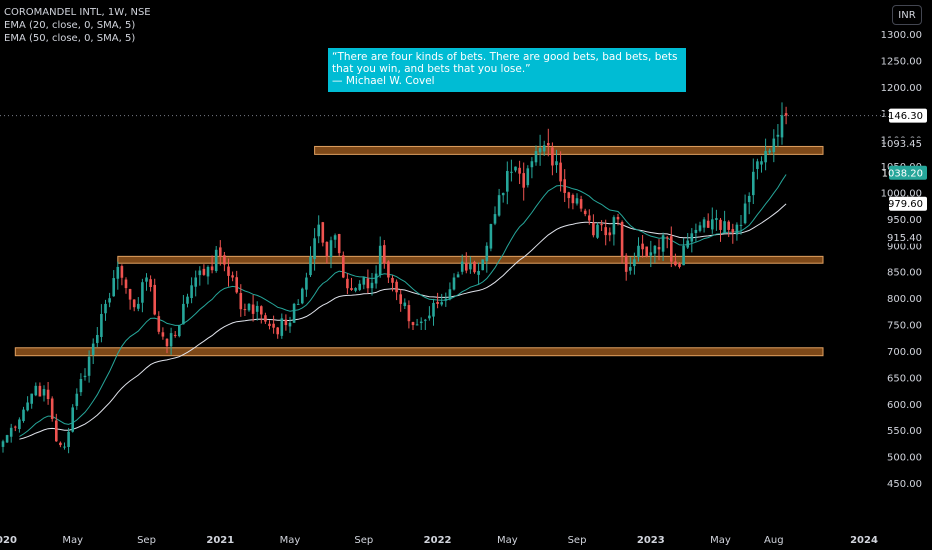  Describe the element at coordinates (70, 38) in the screenshot. I see `legend-ema50: EMA (50, close, 0, SMA, 5)` at that location.